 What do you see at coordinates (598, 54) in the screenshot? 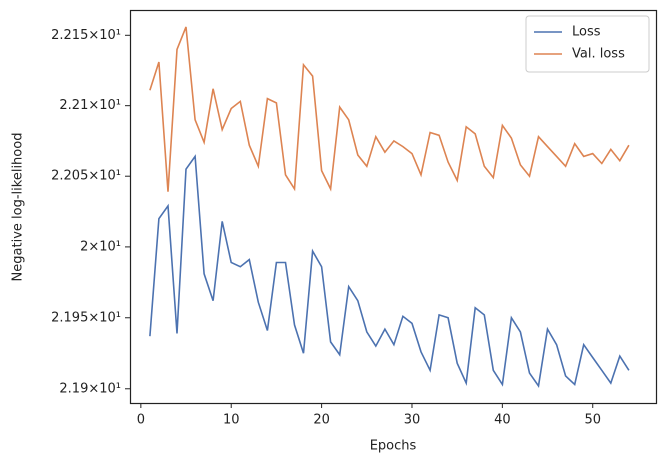
I see `legend-label: Val. loss` at bounding box center [598, 54].